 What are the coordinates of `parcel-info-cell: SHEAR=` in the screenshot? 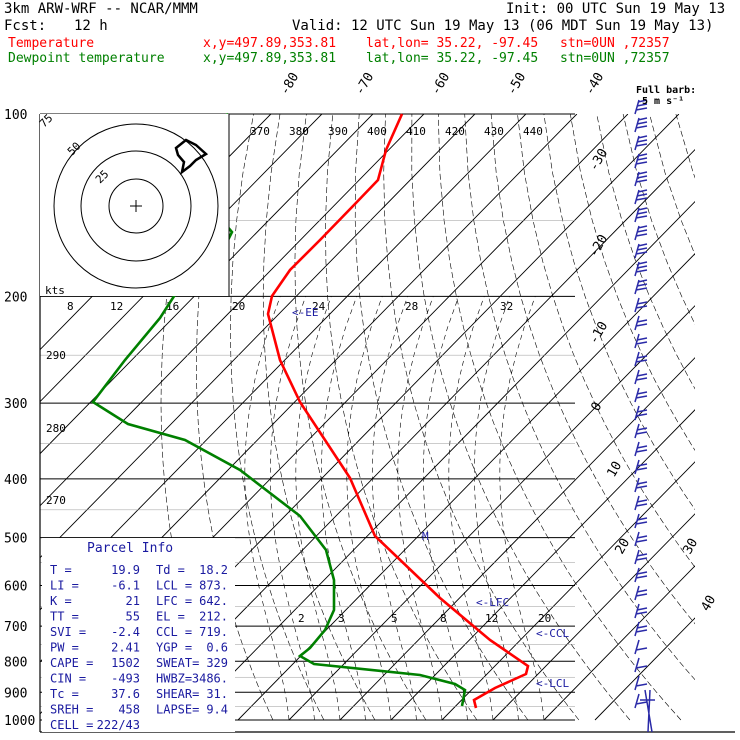 It's located at (177, 694).